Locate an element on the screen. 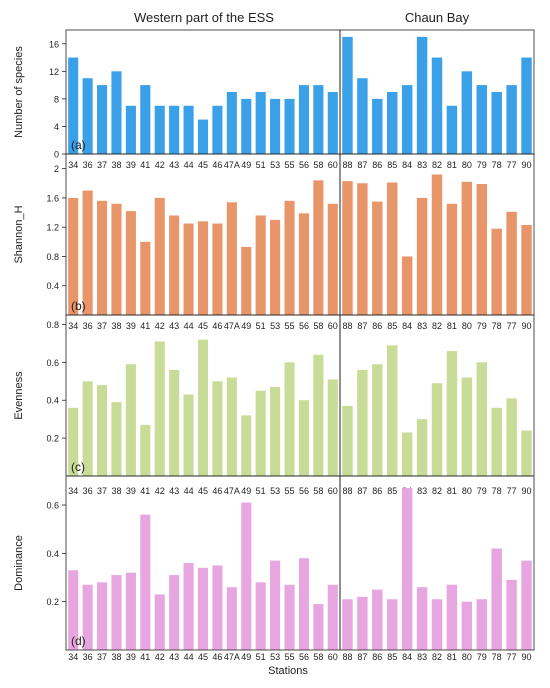  y-tick-label: 16 is located at coordinates (54, 44).